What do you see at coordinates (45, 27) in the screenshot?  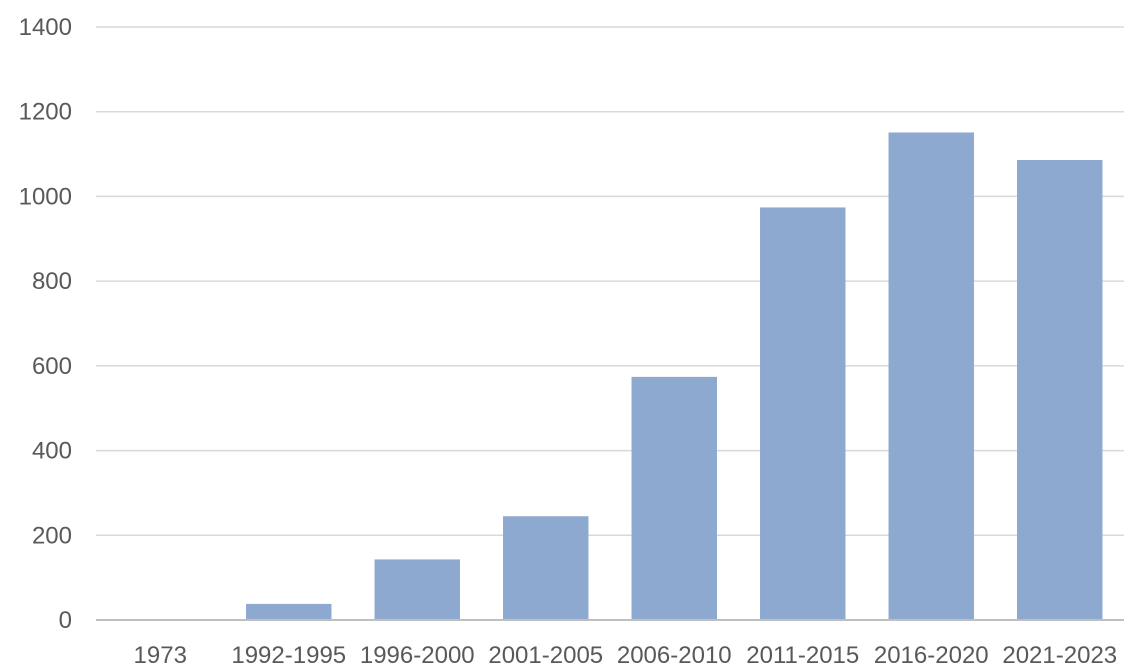 I see `y-tick-label: 1400` at bounding box center [45, 27].